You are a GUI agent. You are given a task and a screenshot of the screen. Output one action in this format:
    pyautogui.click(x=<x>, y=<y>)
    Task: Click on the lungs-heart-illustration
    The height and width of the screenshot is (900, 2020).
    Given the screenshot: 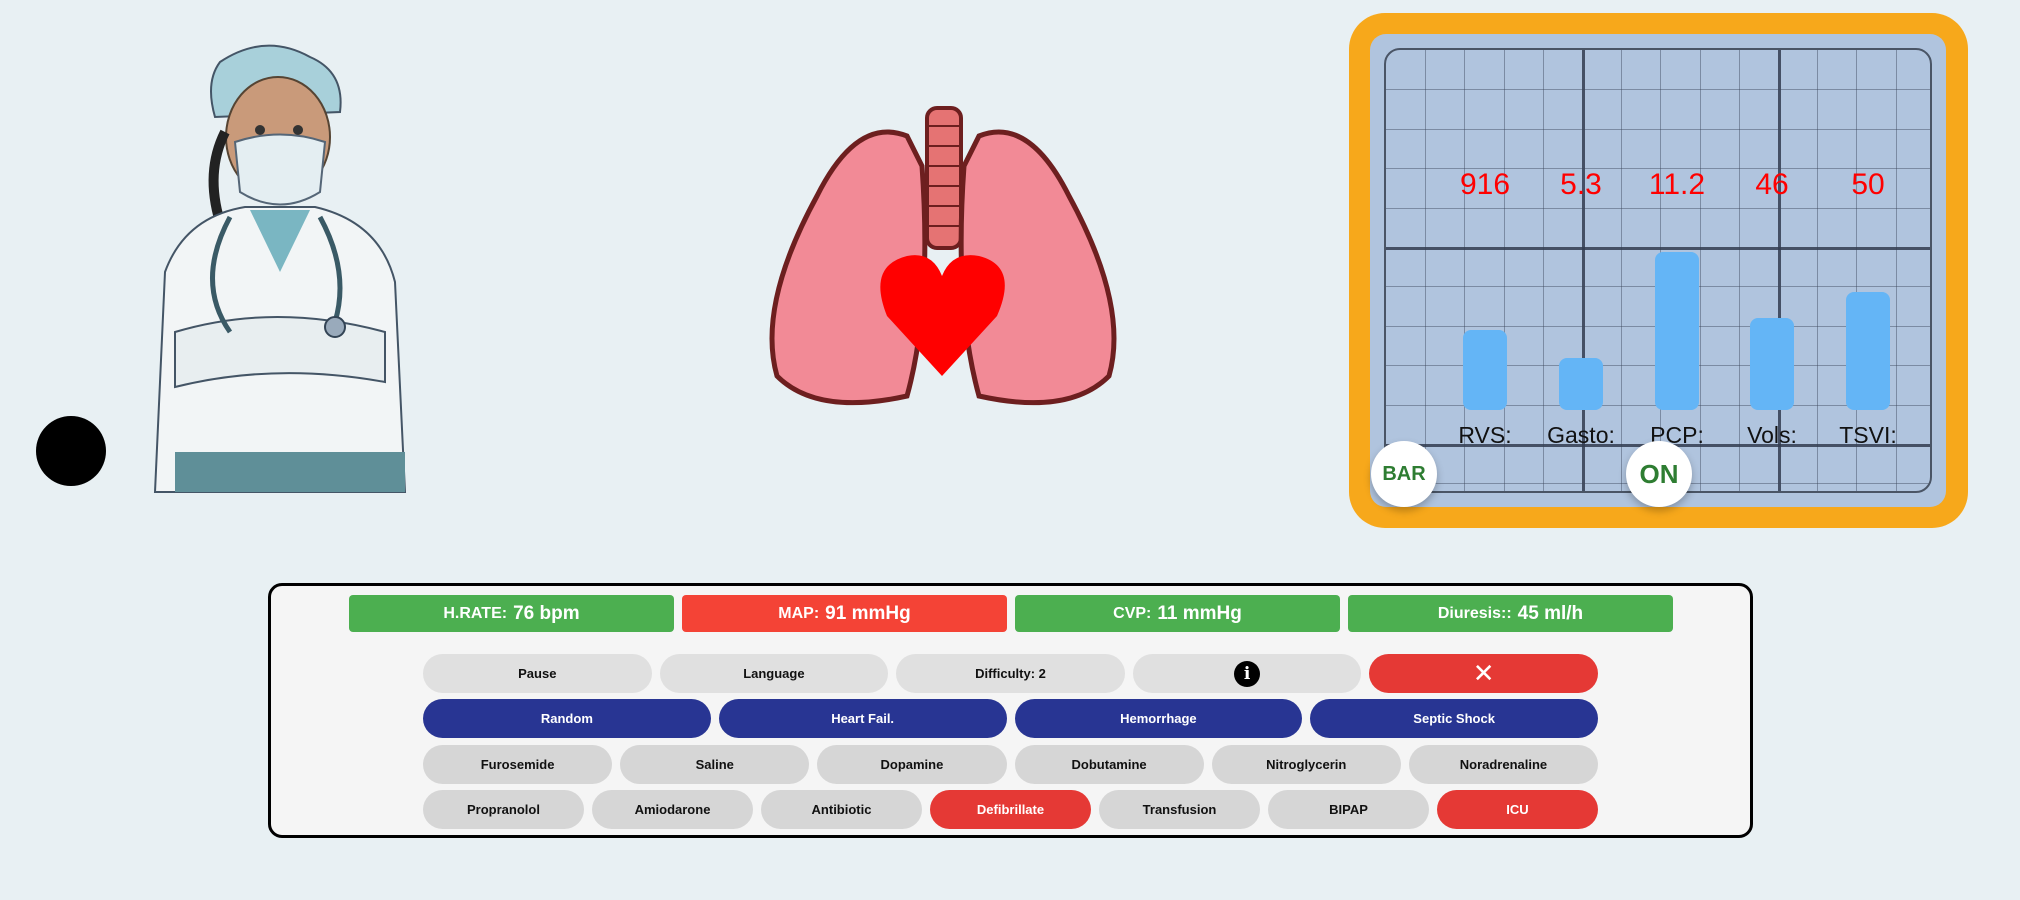 What is the action you would take?
    pyautogui.click(x=943, y=256)
    